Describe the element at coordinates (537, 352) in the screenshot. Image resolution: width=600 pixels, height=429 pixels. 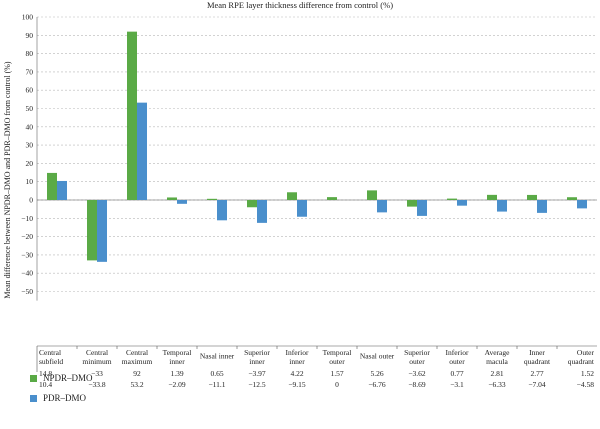
I see `category-label: Inner` at that location.